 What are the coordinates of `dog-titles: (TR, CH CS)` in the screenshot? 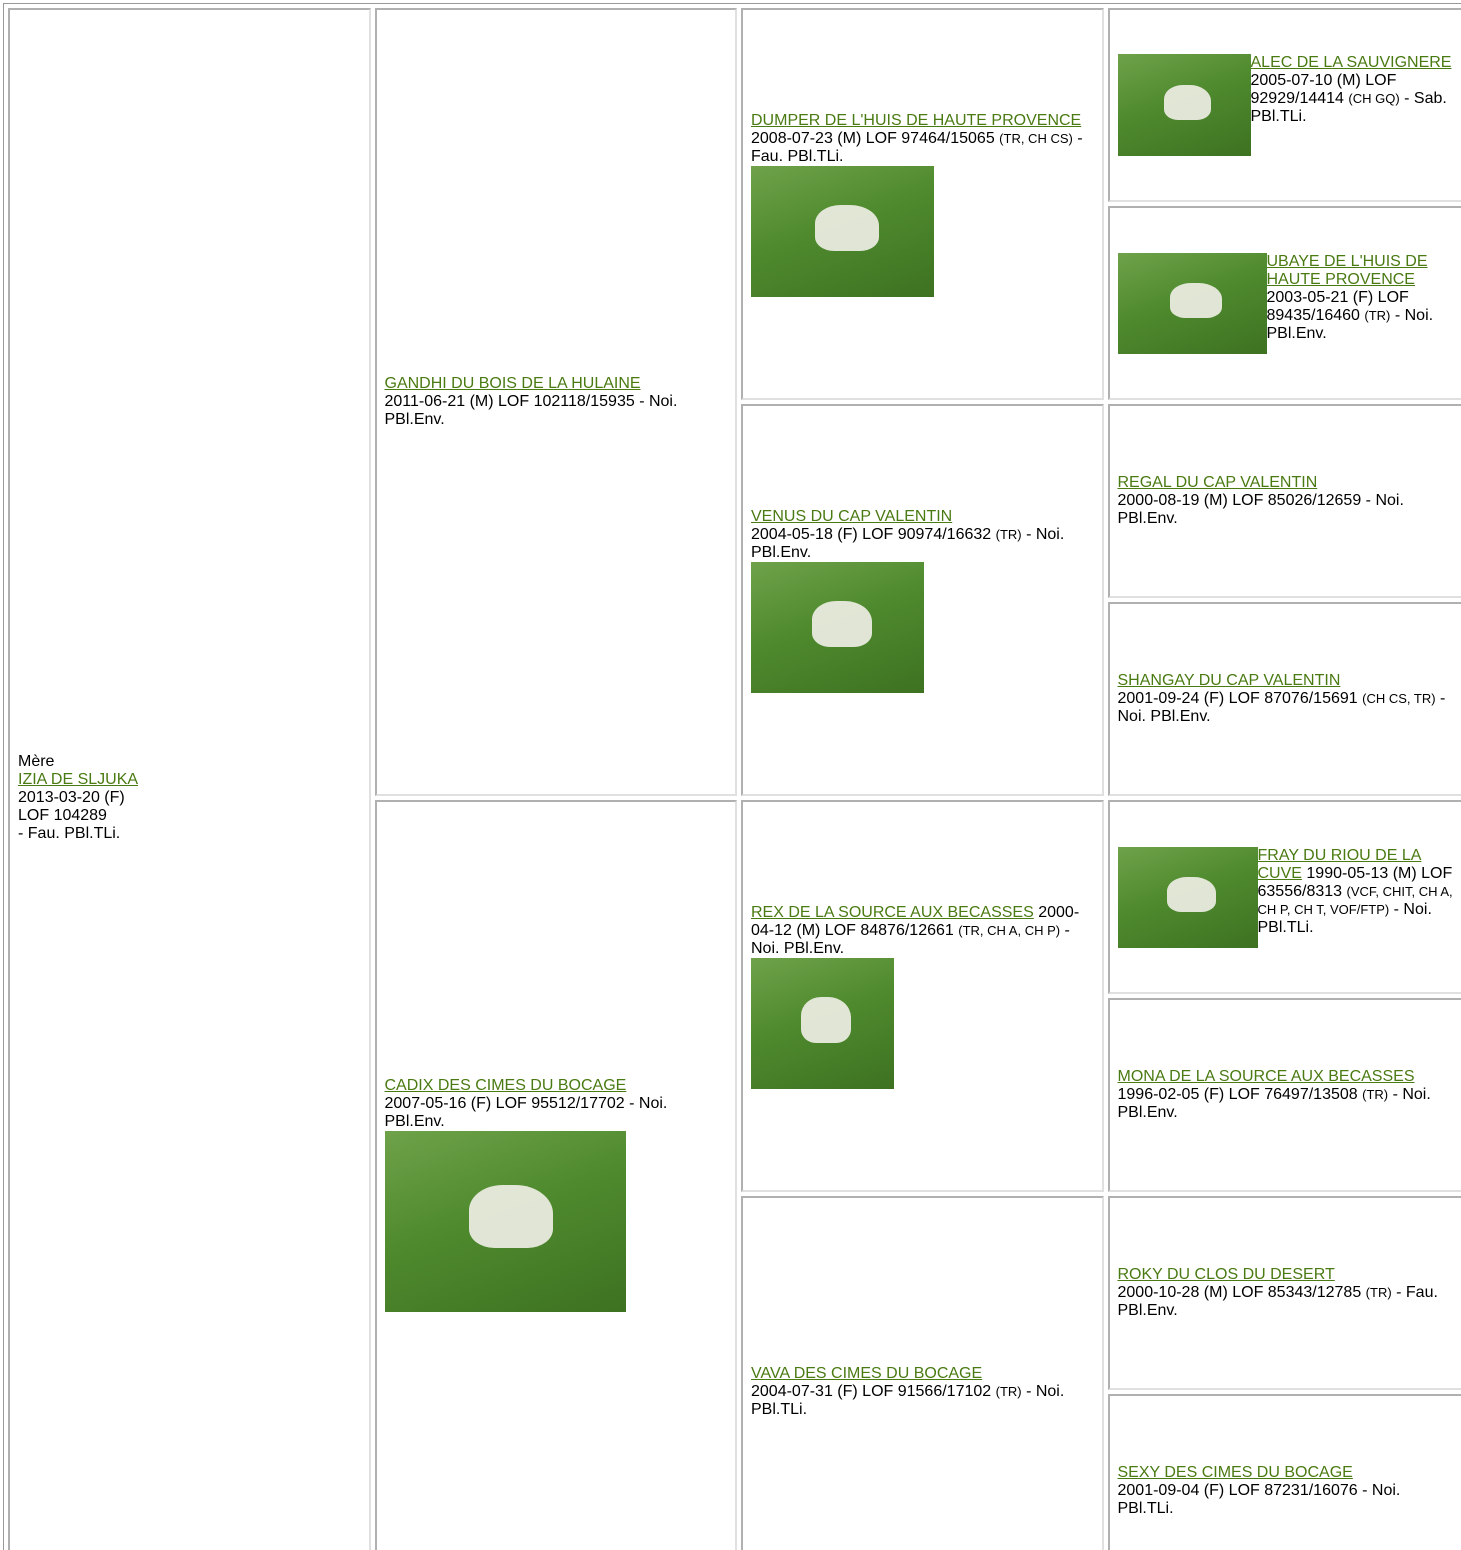 It's located at (1036, 138).